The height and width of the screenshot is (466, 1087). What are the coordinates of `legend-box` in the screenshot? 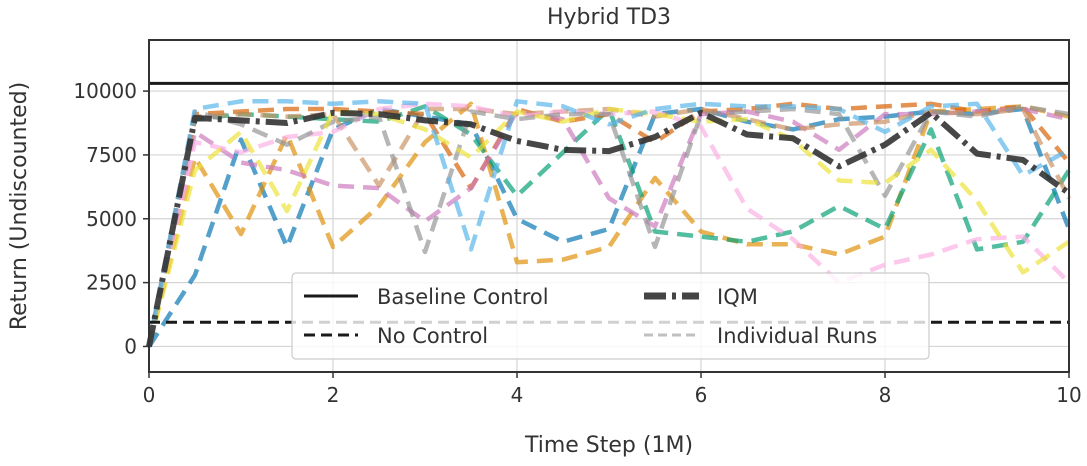 It's located at (610, 316).